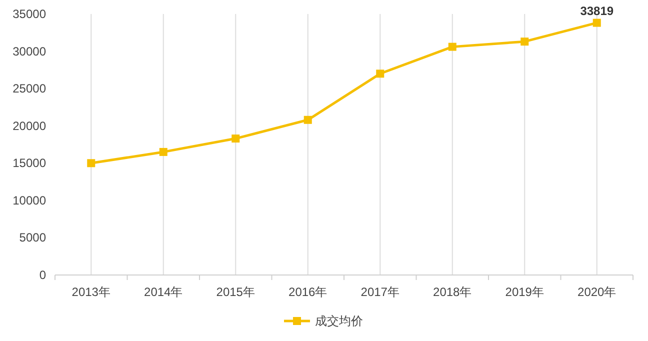 Image resolution: width=648 pixels, height=341 pixels. What do you see at coordinates (42, 275) in the screenshot?
I see `y-tick-label: 0` at bounding box center [42, 275].